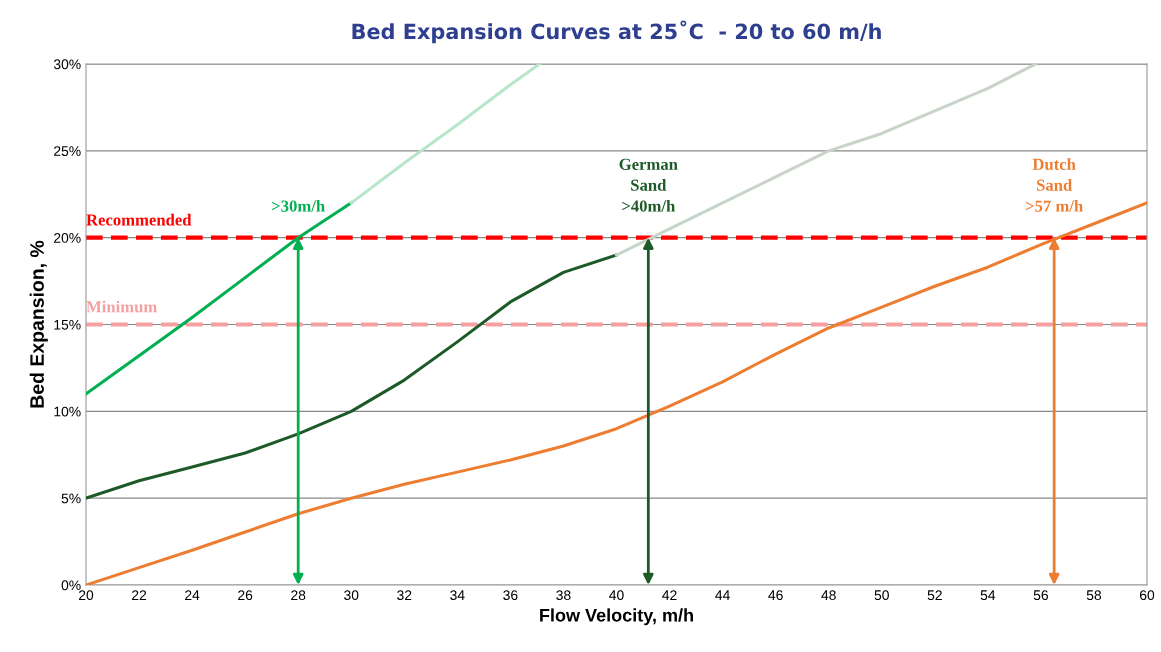 This screenshot has height=652, width=1161. I want to click on annotation: German Sand >40m/h, so click(648, 185).